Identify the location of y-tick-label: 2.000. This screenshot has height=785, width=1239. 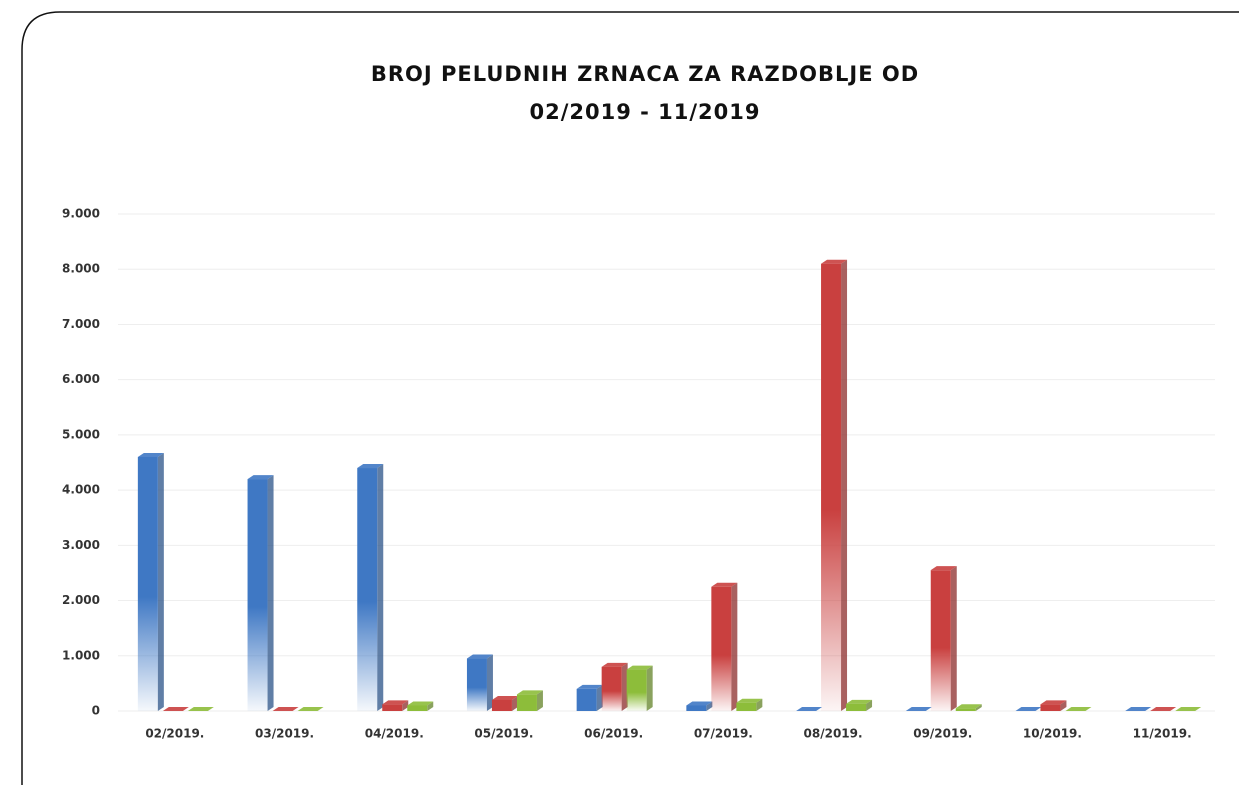
(81, 600).